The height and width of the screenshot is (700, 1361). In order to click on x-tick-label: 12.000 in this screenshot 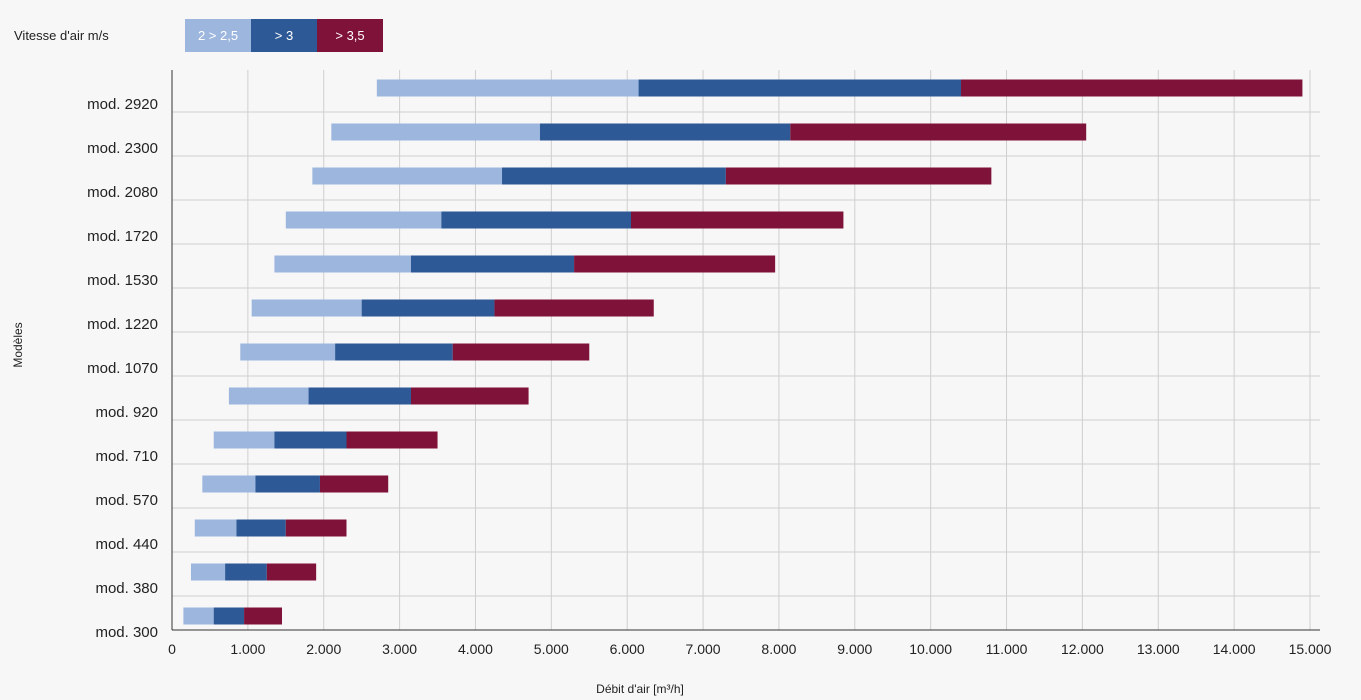, I will do `click(1082, 649)`.